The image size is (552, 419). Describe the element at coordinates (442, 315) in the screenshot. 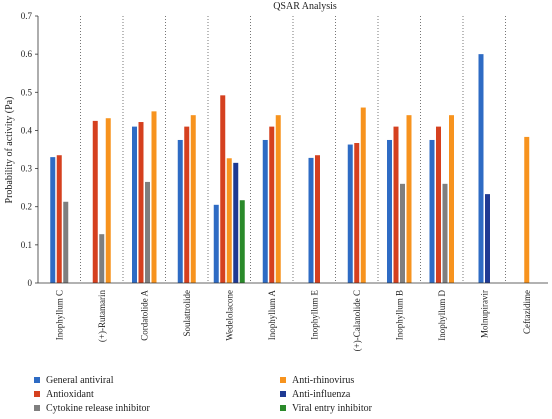

I see `category-label: Inophyllum D` at that location.